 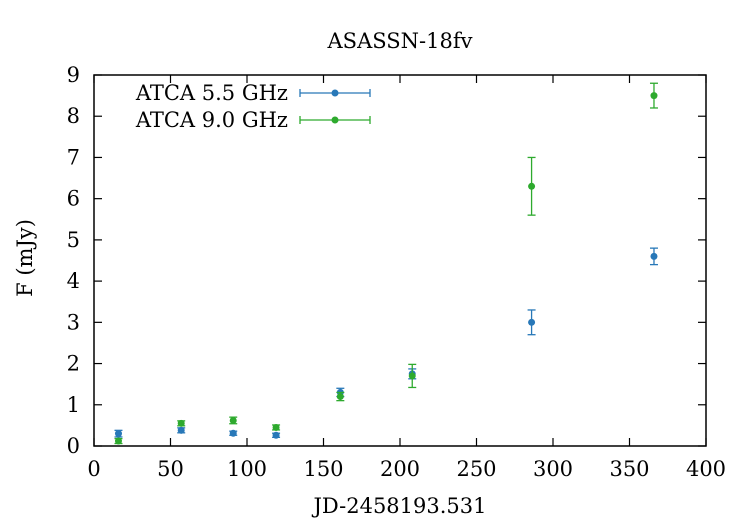 I want to click on y-tick-label: 6, so click(x=73, y=199).